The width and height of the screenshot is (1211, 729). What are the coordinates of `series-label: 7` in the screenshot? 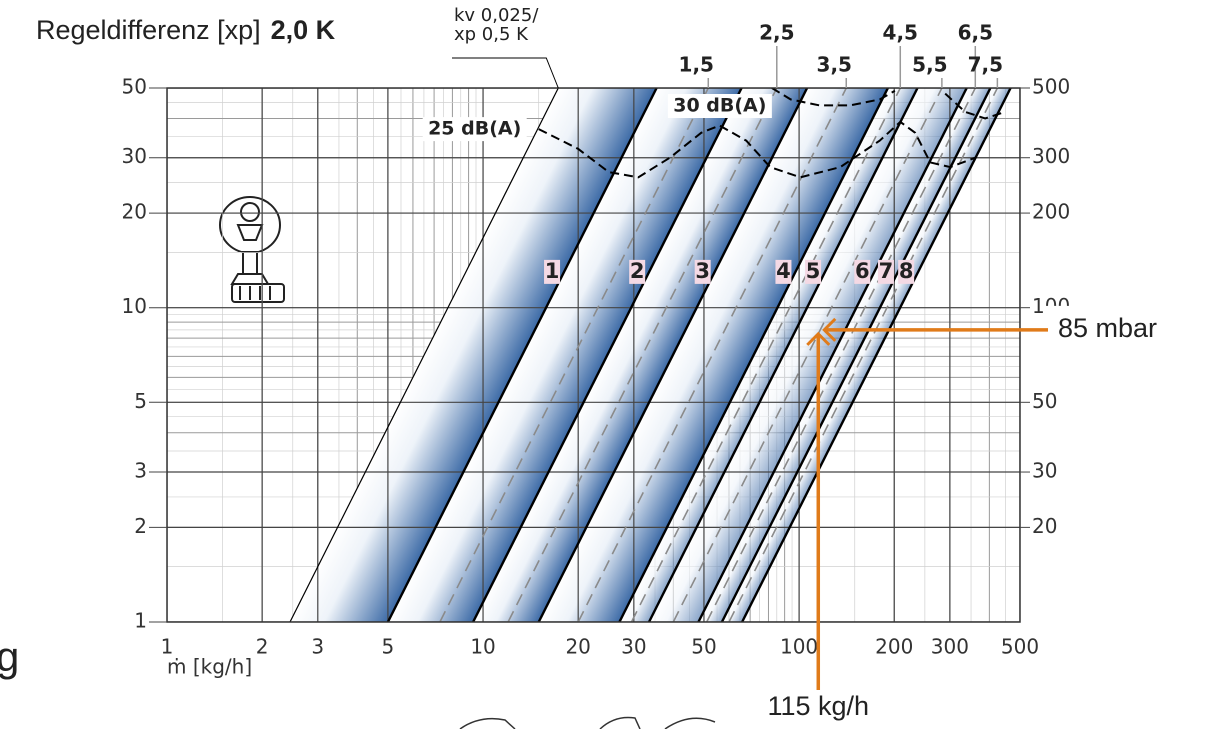 It's located at (886, 271).